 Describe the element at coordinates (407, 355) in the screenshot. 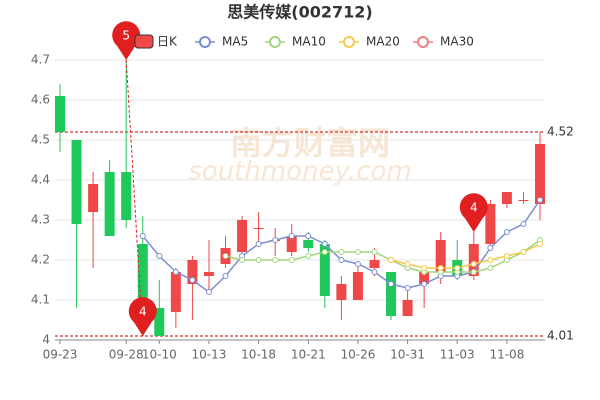

I see `x-tick-label: 10-31` at that location.